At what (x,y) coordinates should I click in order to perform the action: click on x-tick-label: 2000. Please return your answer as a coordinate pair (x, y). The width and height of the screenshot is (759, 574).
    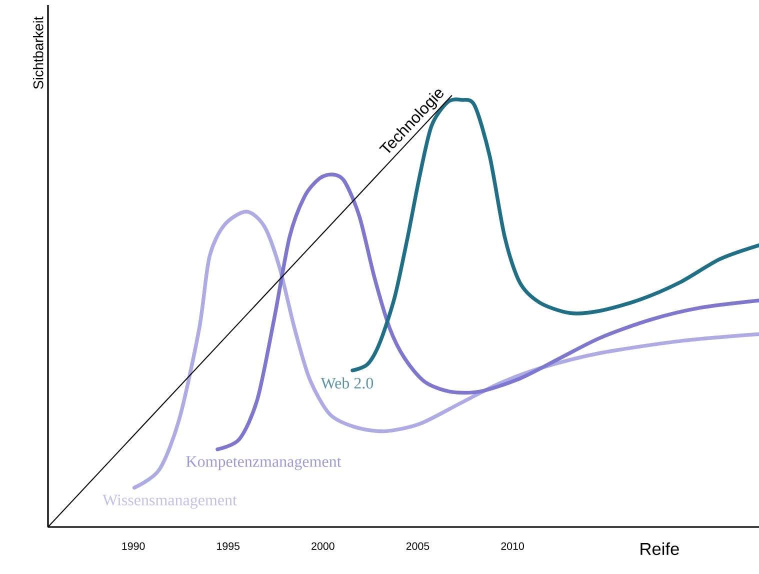
    Looking at the image, I should click on (323, 546).